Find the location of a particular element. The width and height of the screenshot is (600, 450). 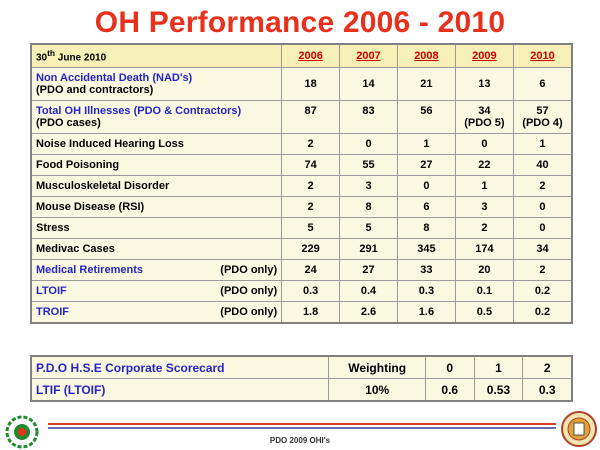

table-row: LTOIF (PDO only) 0.3 0.4 0.3 0.1 0.2 is located at coordinates (301, 291).